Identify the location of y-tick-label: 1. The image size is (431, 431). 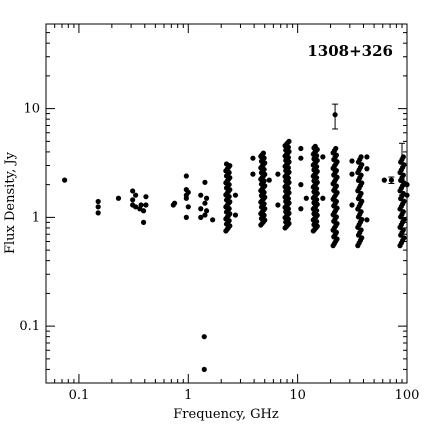
(36, 217).